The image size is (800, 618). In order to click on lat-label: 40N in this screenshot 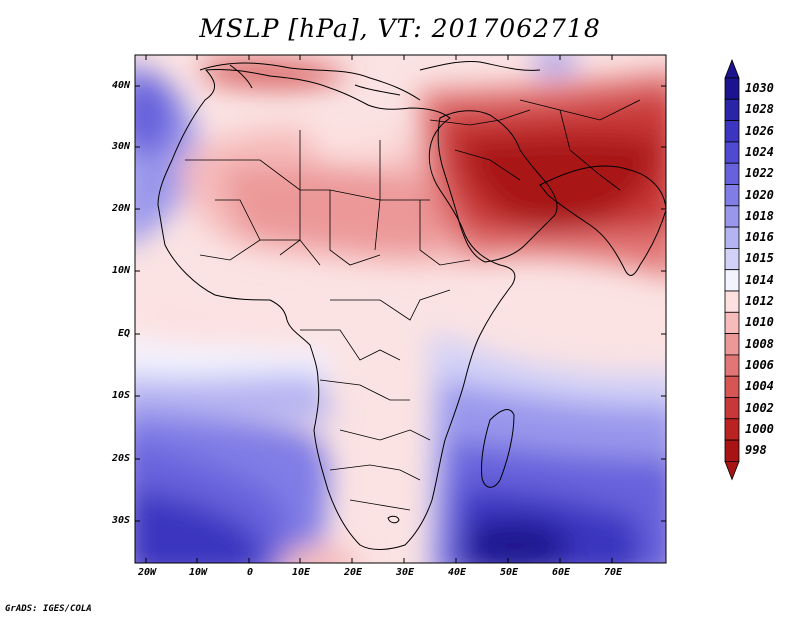, I will do `click(120, 85)`.